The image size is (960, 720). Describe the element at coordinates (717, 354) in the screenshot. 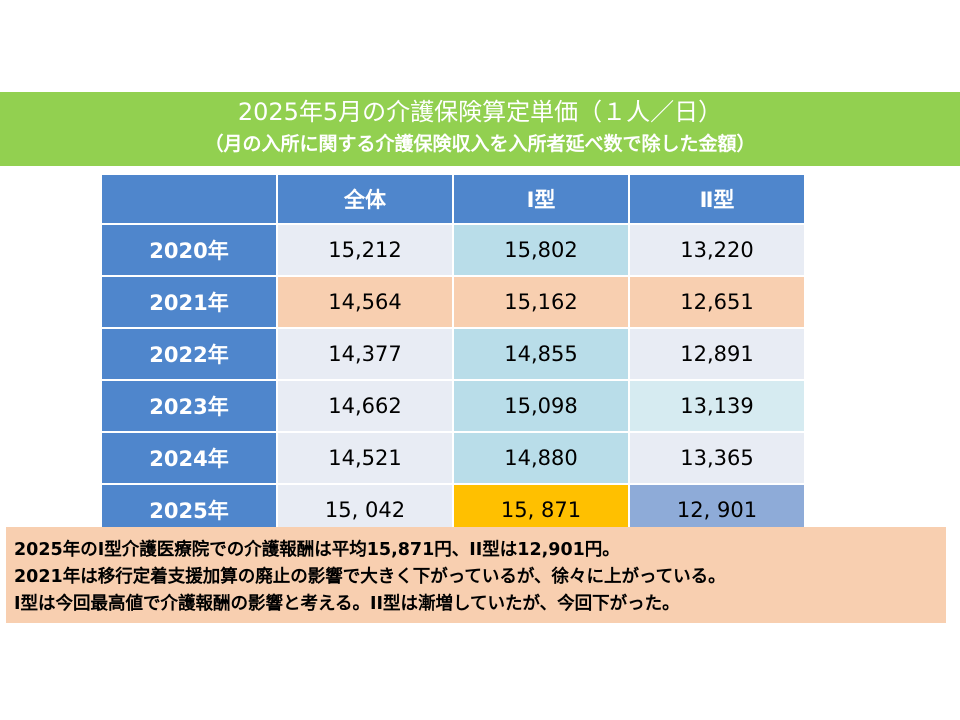

I see `value-cell-type2: 12,891` at that location.